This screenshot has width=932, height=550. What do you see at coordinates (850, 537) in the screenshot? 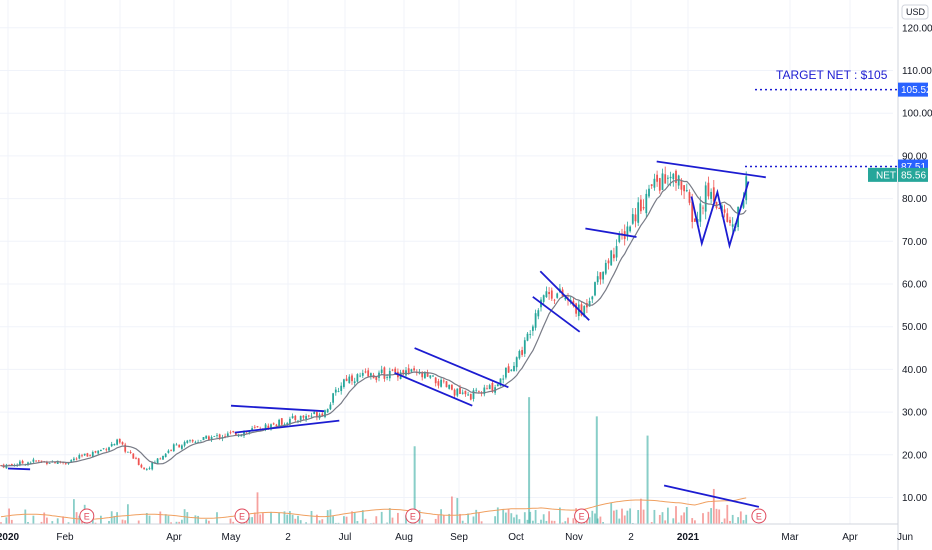
I see `x-tick-label: Apr` at bounding box center [850, 537].